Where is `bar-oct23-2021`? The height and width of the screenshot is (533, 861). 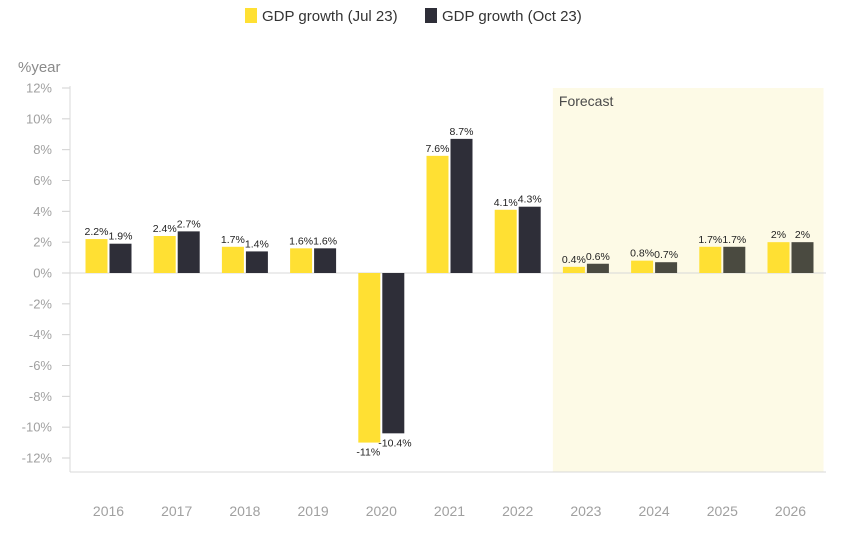
bar-oct23-2021 is located at coordinates (461, 205).